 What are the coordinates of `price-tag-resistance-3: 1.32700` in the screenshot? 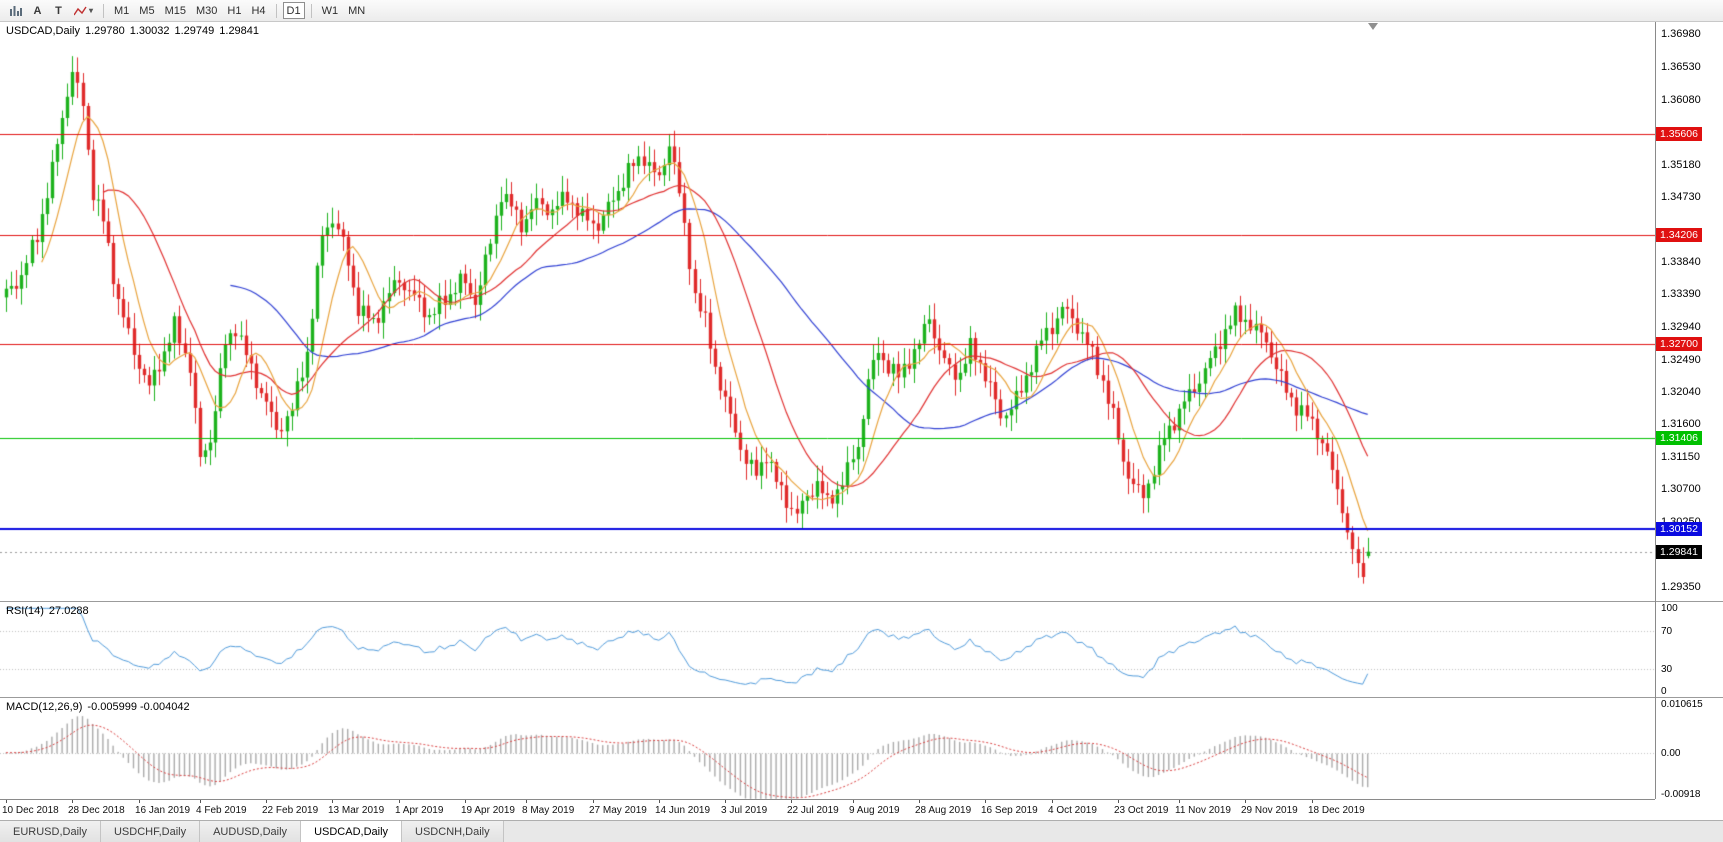 It's located at (1679, 344).